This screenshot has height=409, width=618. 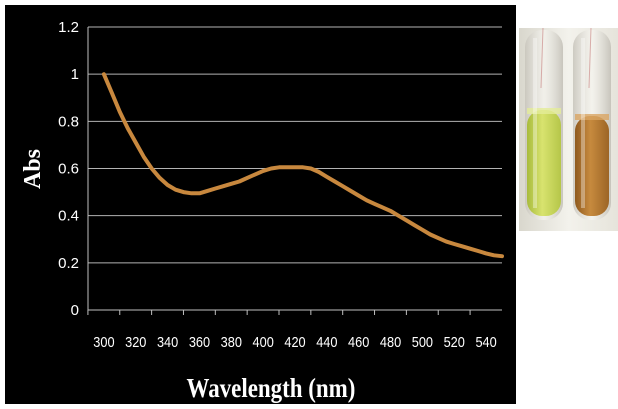 What do you see at coordinates (263, 341) in the screenshot?
I see `x-tick-label: 400` at bounding box center [263, 341].